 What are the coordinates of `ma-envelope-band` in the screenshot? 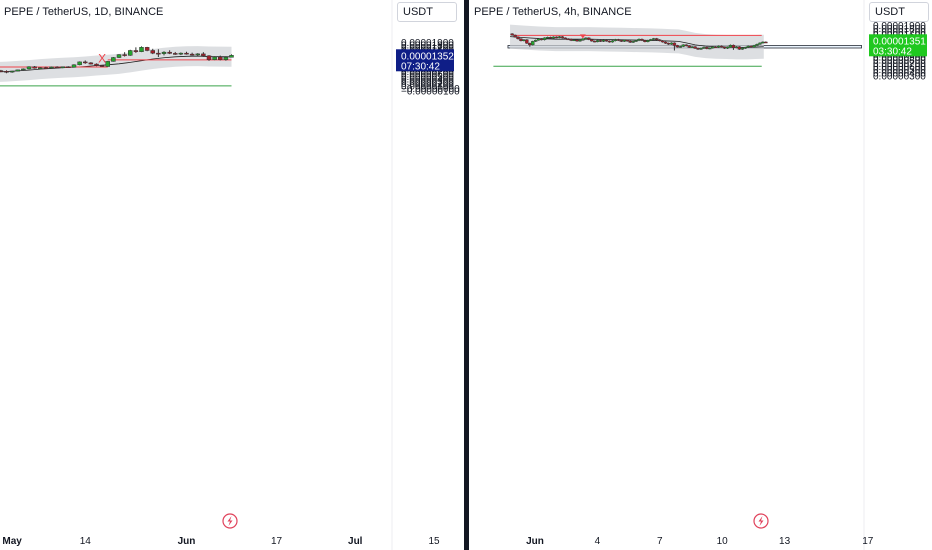 It's located at (637, 42).